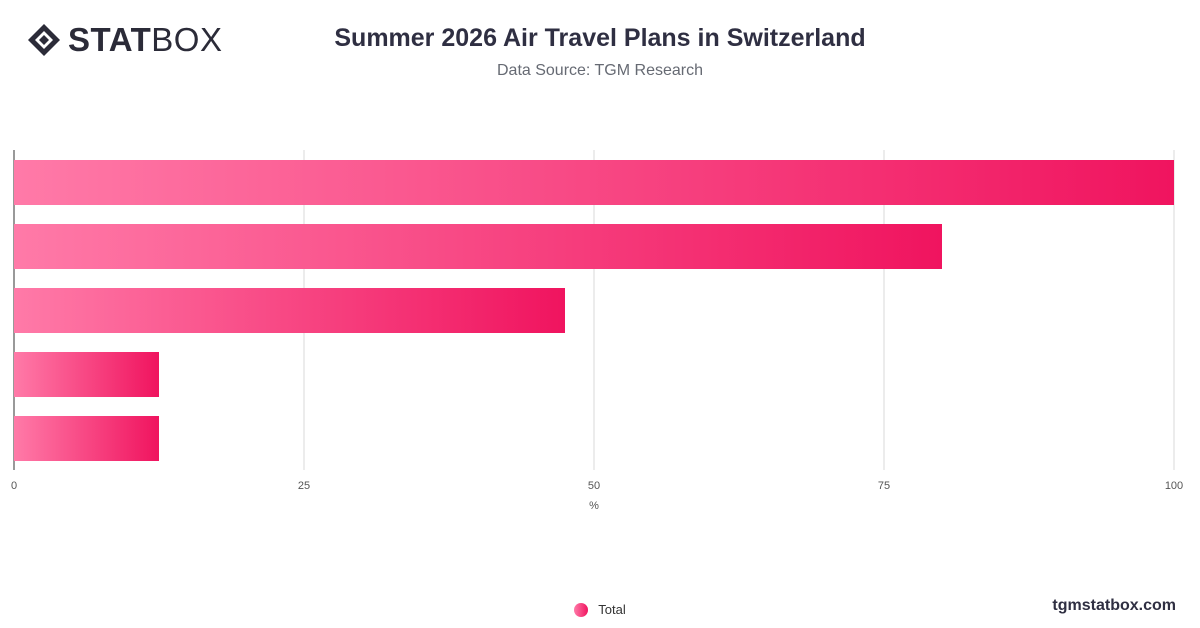 Image resolution: width=1200 pixels, height=628 pixels. Describe the element at coordinates (599, 70) in the screenshot. I see `chart-subtitle: Data Source: TGM Research` at that location.